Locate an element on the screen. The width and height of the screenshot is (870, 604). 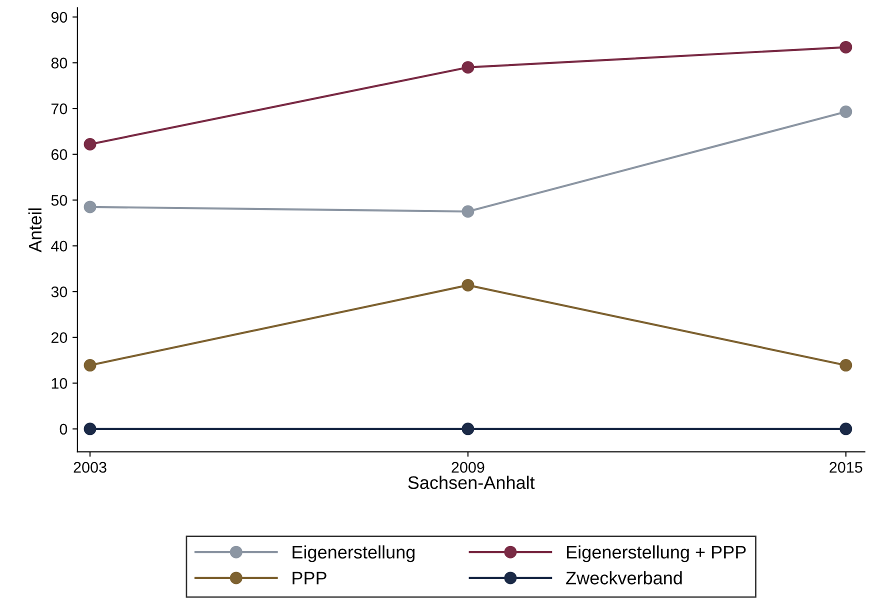
x-tick-label: 2015 is located at coordinates (846, 467).